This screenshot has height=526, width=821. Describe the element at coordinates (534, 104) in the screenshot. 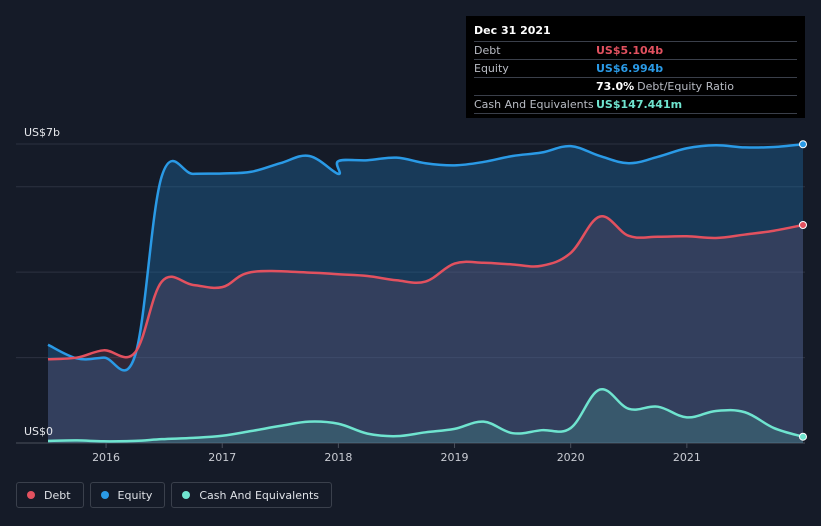

I see `tooltip-cash-label: Cash And Equivalents` at that location.